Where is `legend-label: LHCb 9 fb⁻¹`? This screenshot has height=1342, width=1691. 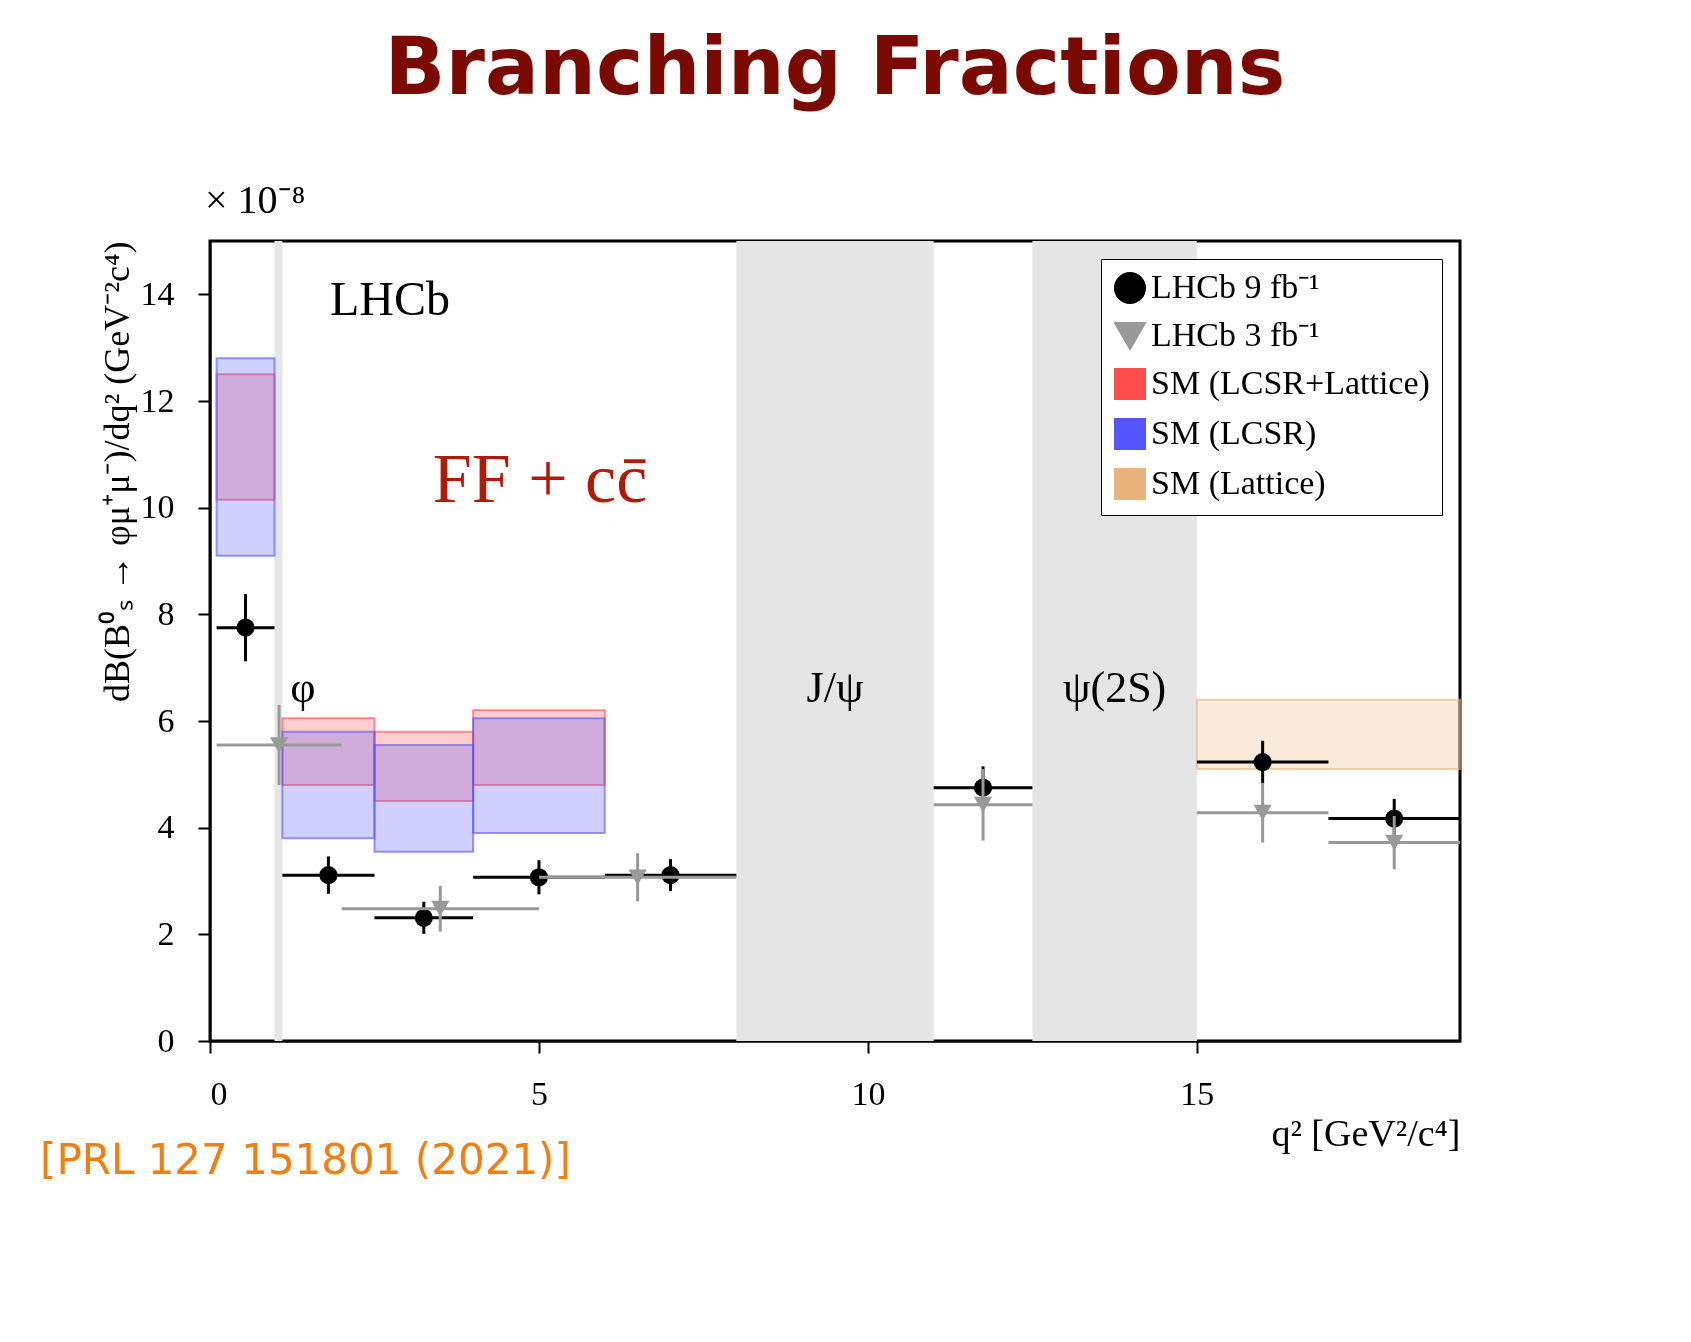
legend-label: LHCb 9 fb⁻¹ is located at coordinates (1235, 286).